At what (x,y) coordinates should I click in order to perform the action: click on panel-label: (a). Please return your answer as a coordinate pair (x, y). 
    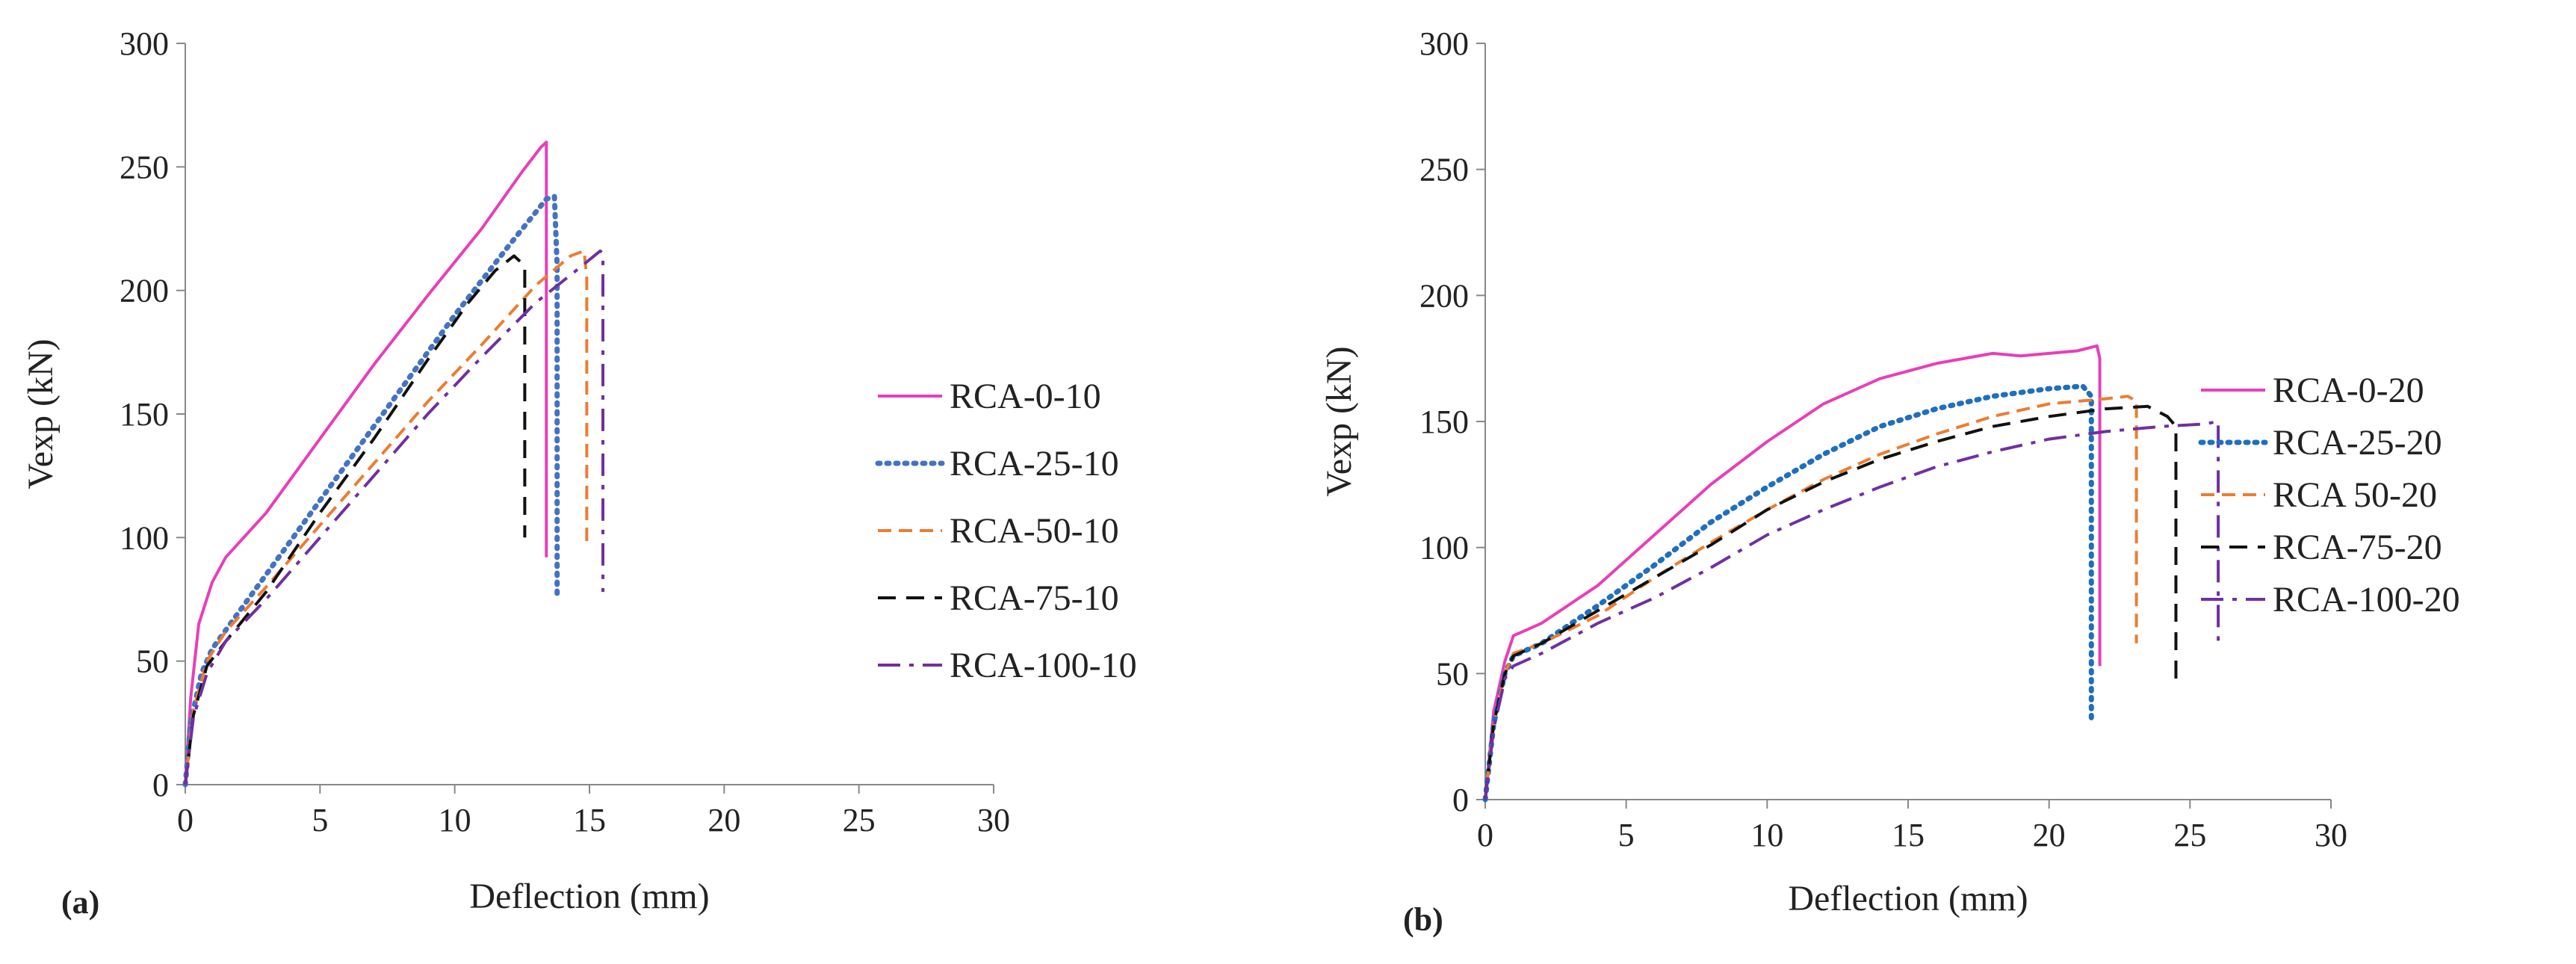
    Looking at the image, I should click on (80, 902).